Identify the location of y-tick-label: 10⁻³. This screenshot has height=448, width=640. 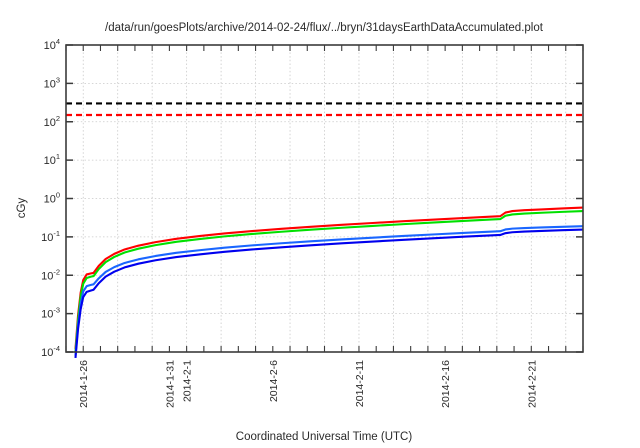
(50, 313).